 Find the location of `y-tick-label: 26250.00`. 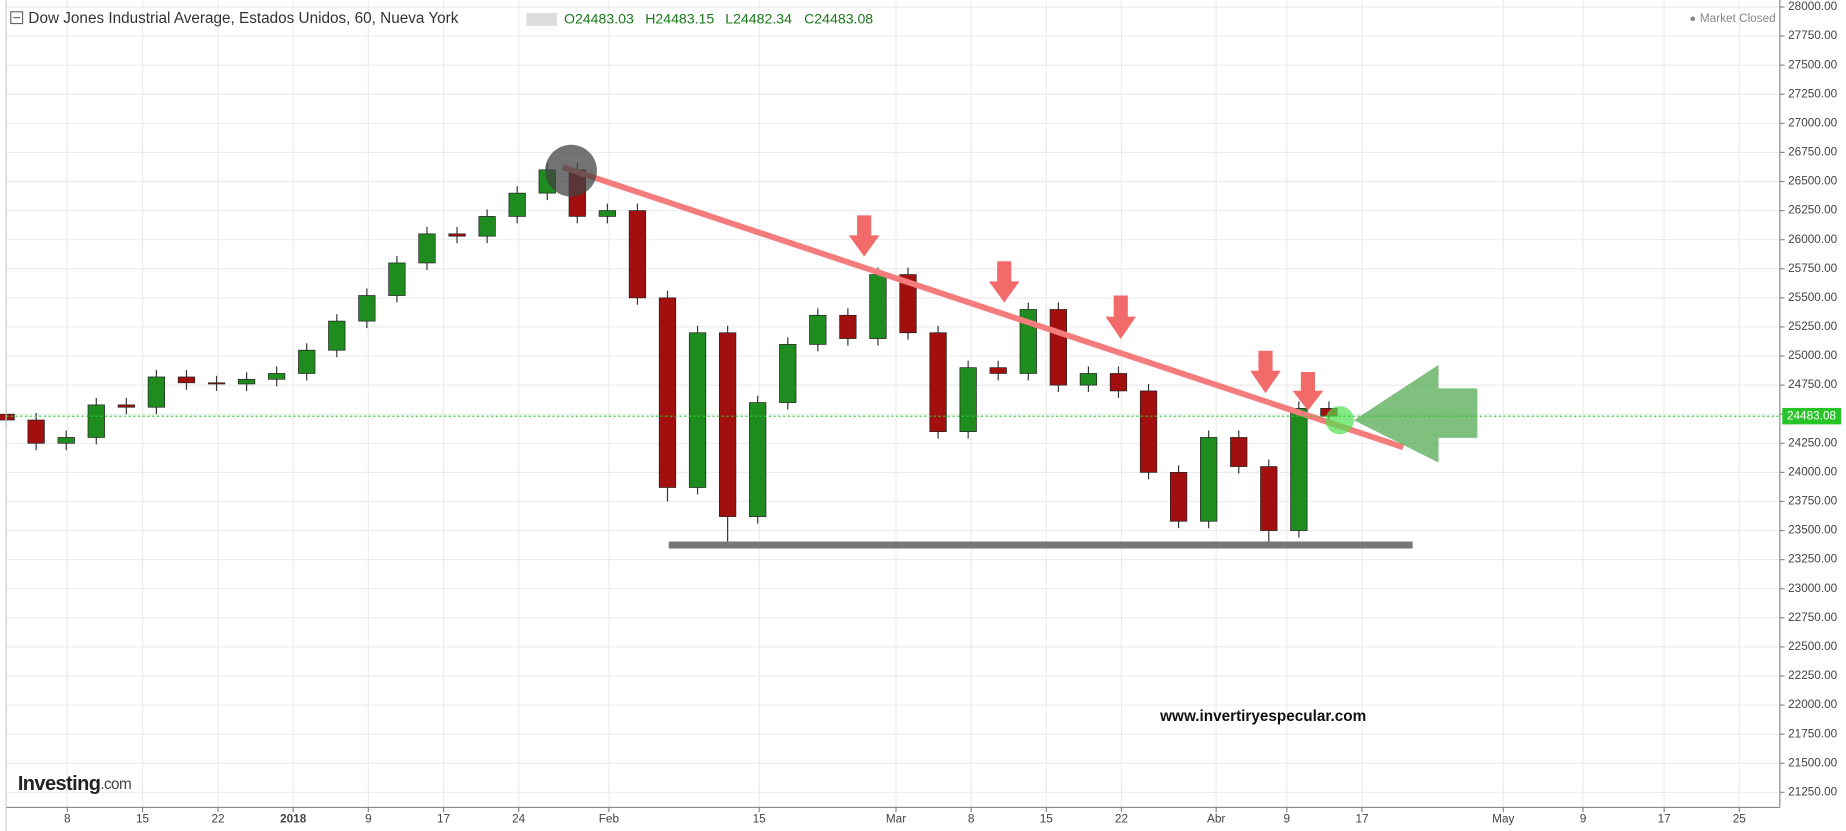

y-tick-label: 26250.00 is located at coordinates (1813, 210).